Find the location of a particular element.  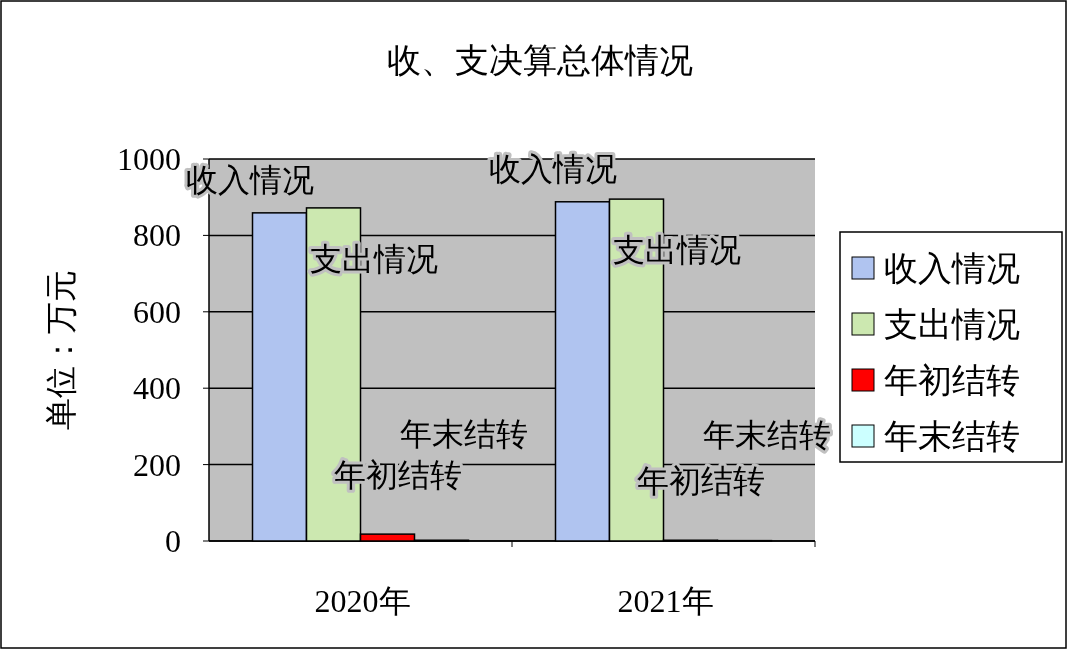

y-tick-label: 1000 is located at coordinates (149, 159).